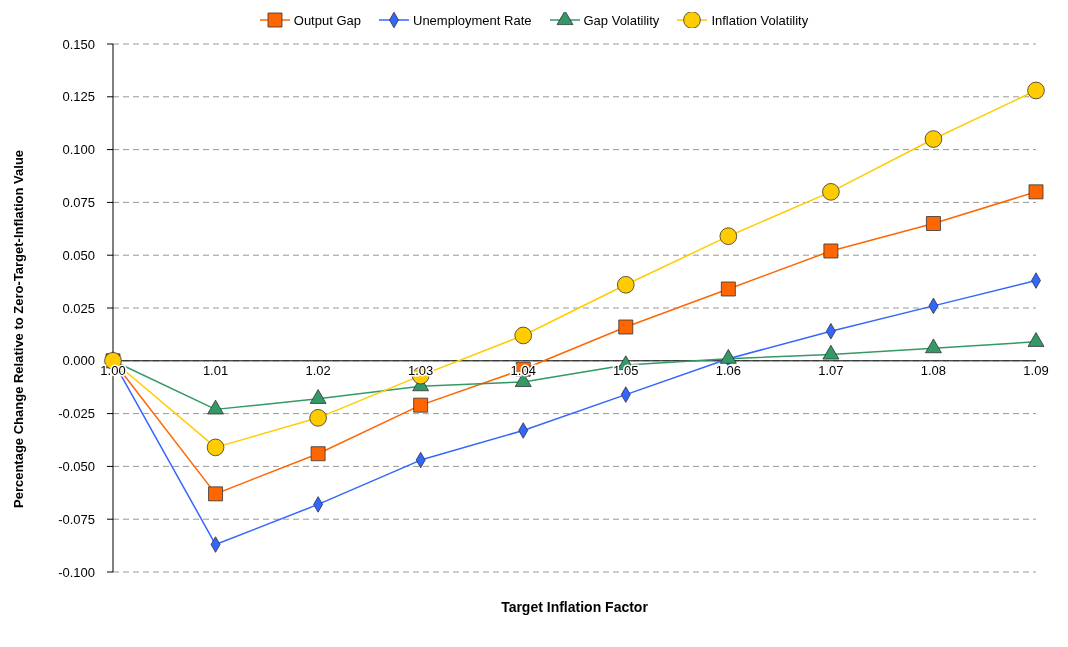  Describe the element at coordinates (78, 361) in the screenshot. I see `y-tick-label: 0.000` at that location.